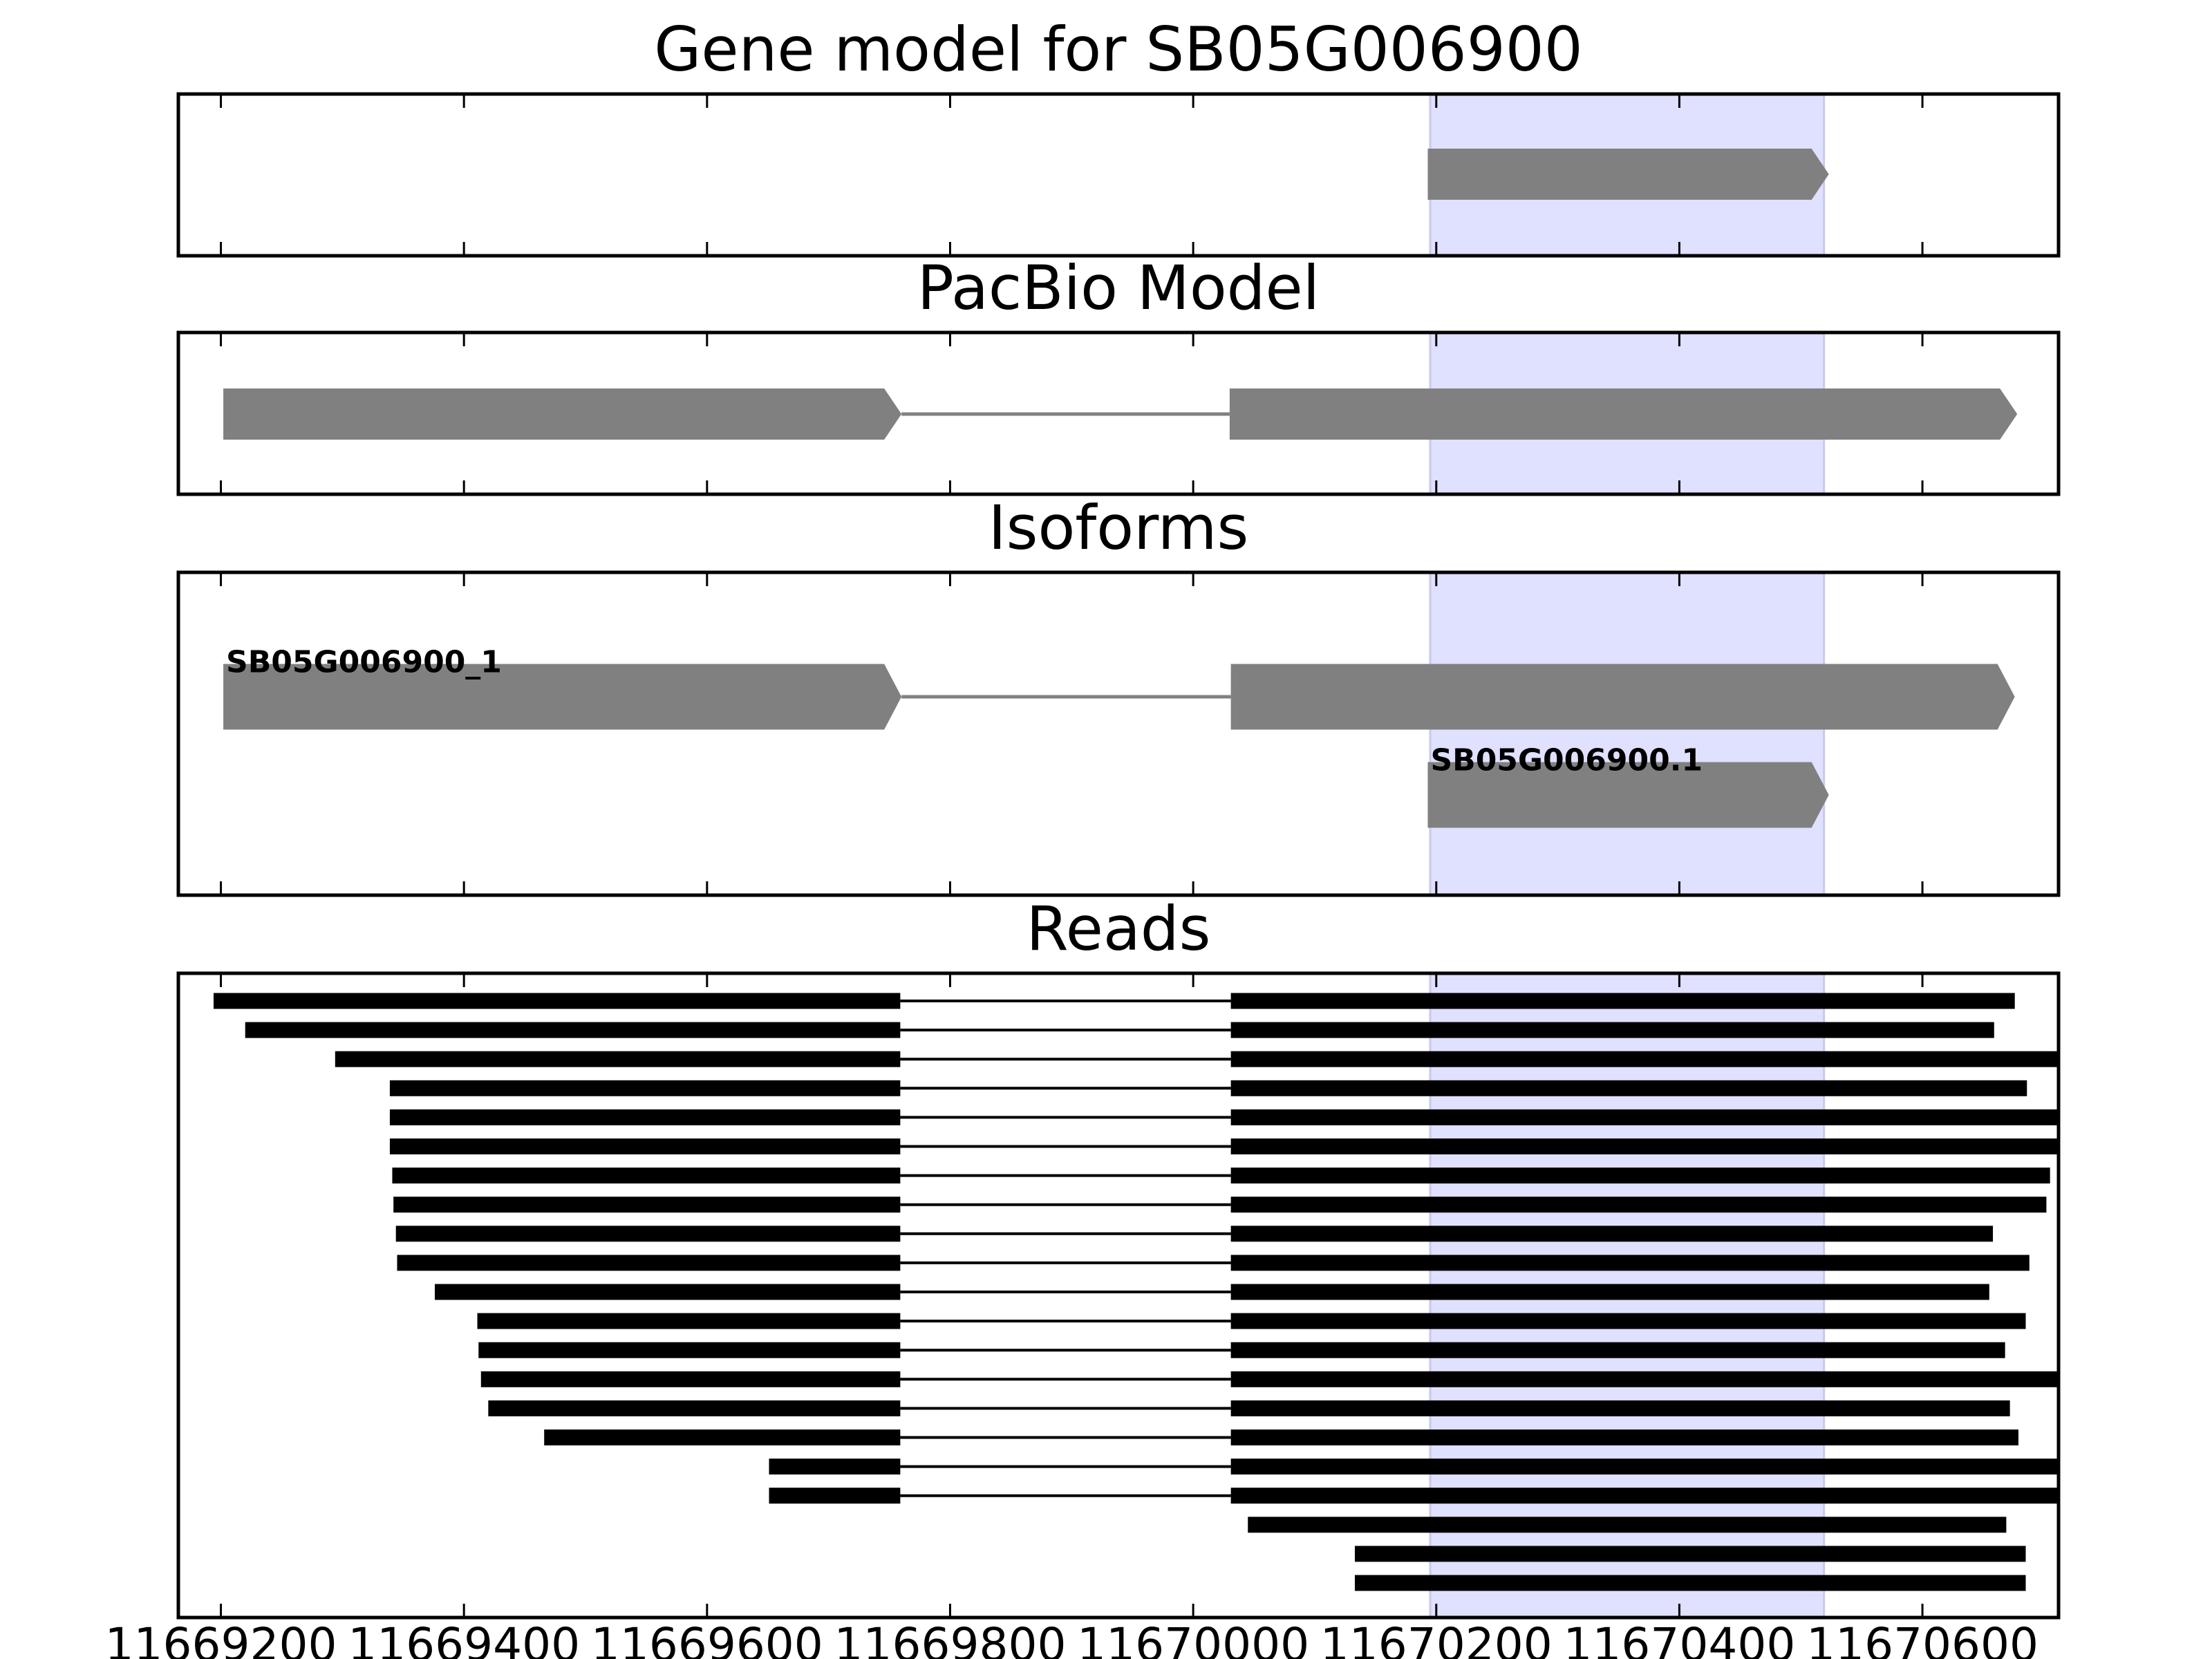 This screenshot has width=2212, height=1659. I want to click on panel: PacBio Model, so click(1118, 374).